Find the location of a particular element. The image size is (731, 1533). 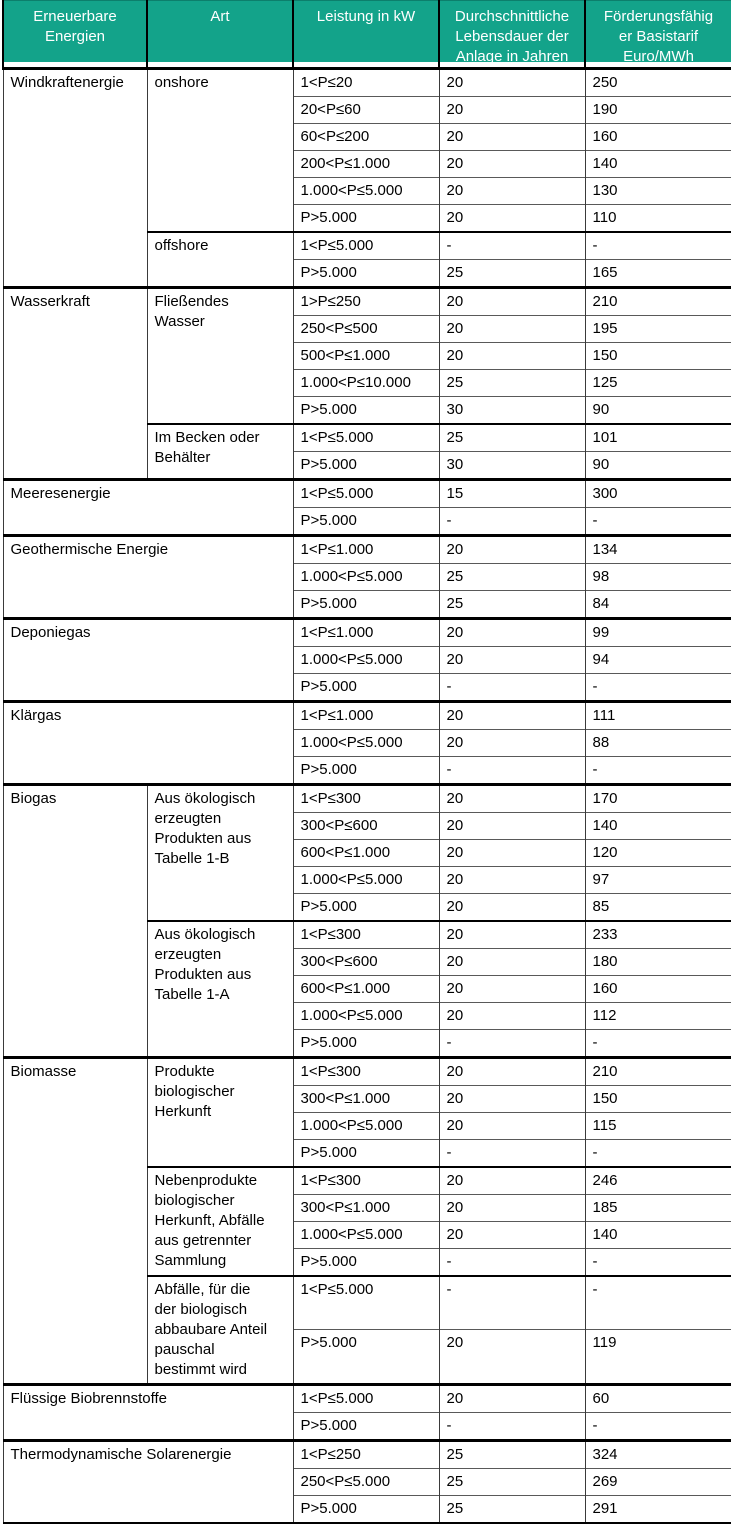

tariff-cell: 130 is located at coordinates (657, 191).